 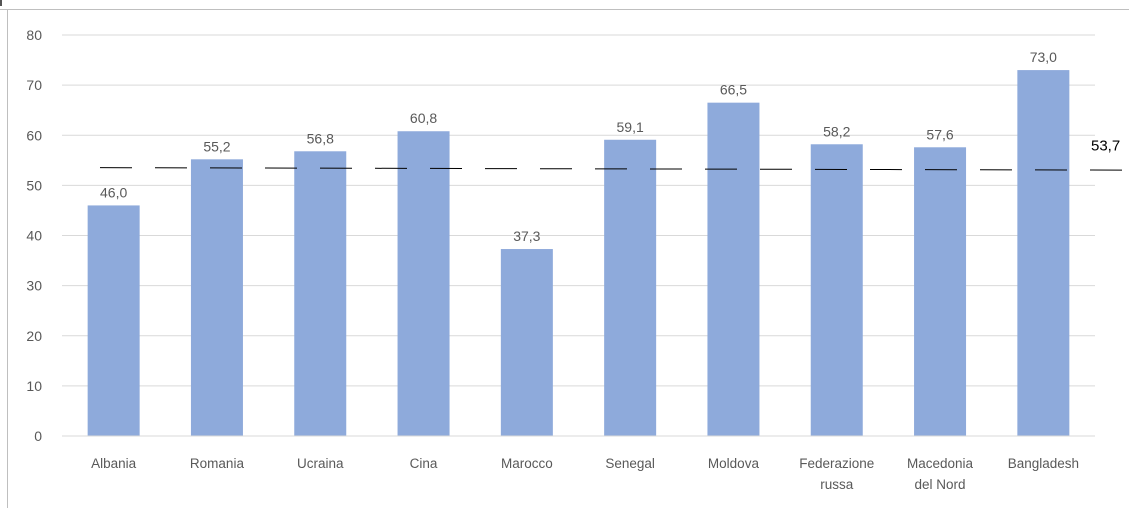 I want to click on x-tick-label: Marocco, so click(x=527, y=463).